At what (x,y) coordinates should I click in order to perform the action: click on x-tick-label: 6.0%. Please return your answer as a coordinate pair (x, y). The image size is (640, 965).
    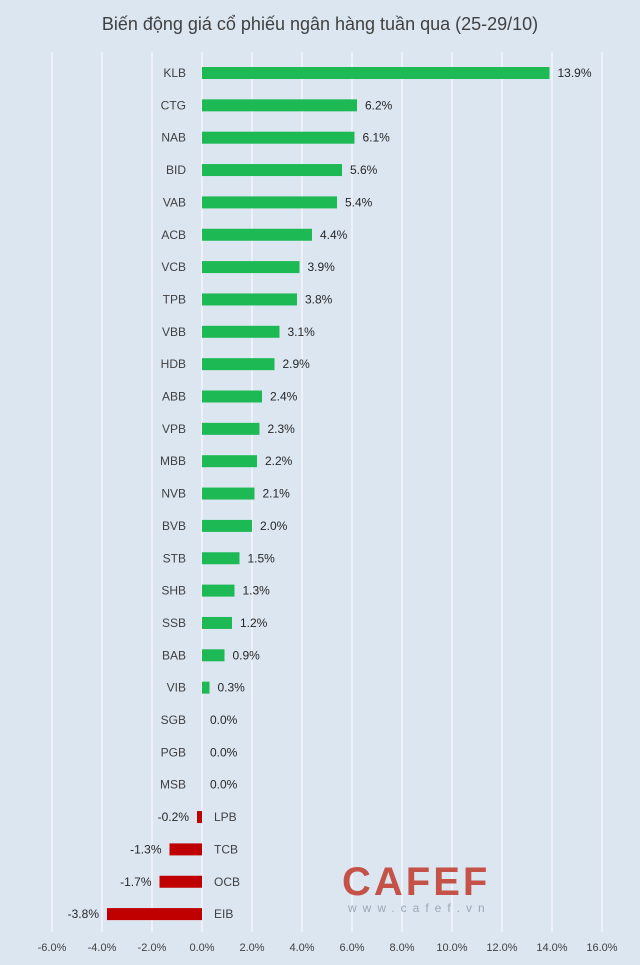
    Looking at the image, I should click on (351, 948).